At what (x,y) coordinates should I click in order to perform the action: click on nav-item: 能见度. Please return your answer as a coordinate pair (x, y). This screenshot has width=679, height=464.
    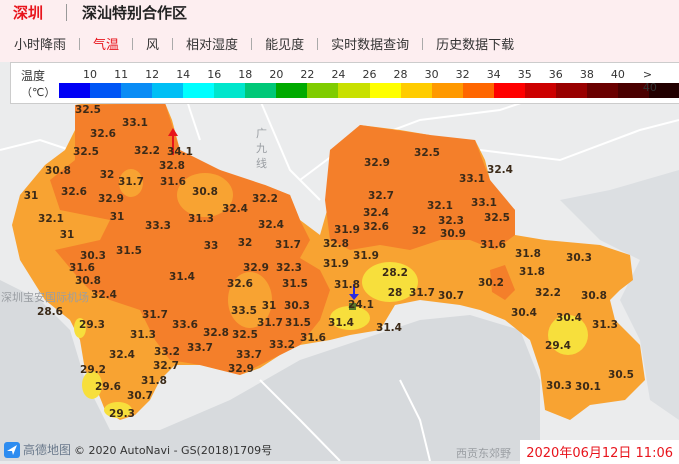
    Looking at the image, I should click on (285, 45).